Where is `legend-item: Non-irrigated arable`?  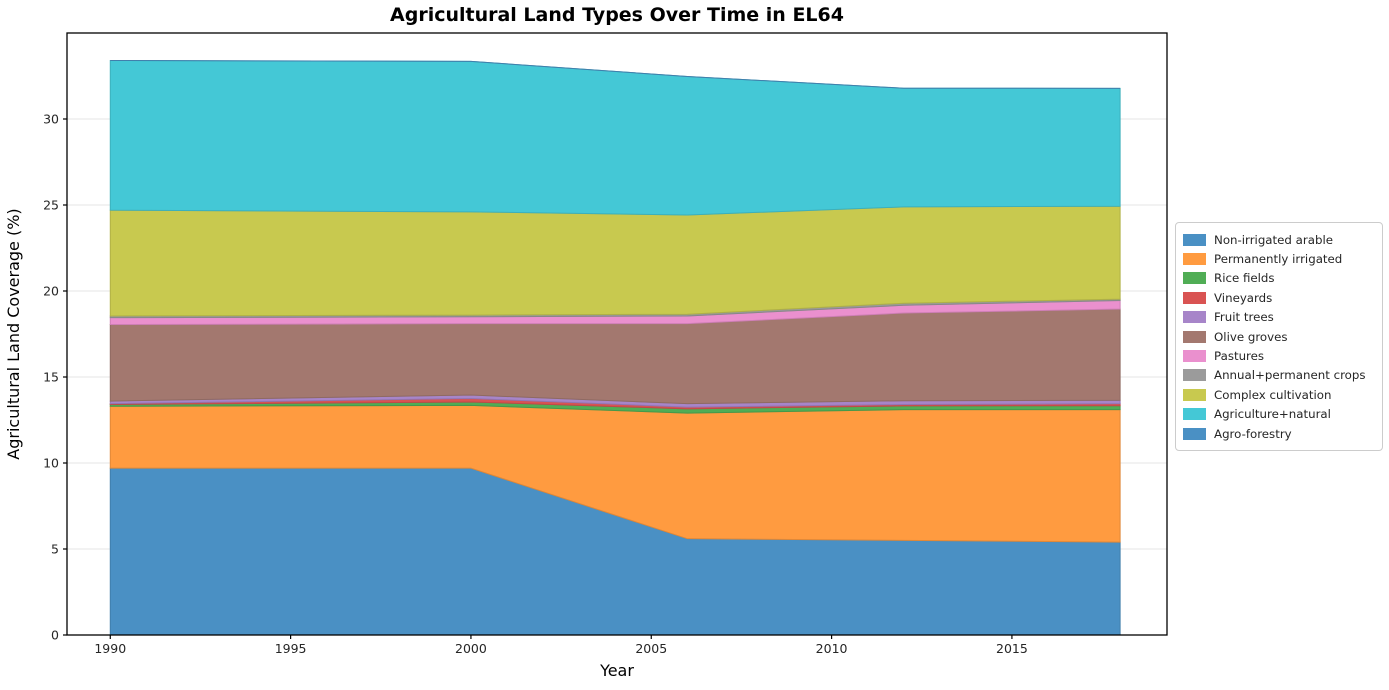
legend-item: Non-irrigated arable is located at coordinates (1278, 239).